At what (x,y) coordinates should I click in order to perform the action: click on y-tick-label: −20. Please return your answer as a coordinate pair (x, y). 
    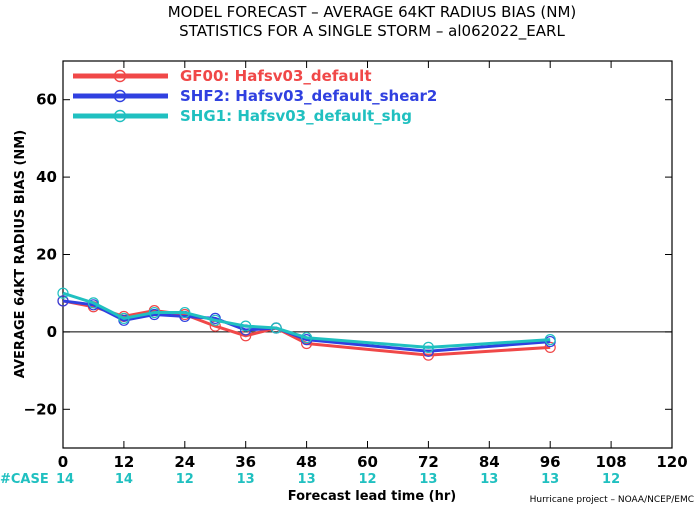
    Looking at the image, I should click on (40, 409).